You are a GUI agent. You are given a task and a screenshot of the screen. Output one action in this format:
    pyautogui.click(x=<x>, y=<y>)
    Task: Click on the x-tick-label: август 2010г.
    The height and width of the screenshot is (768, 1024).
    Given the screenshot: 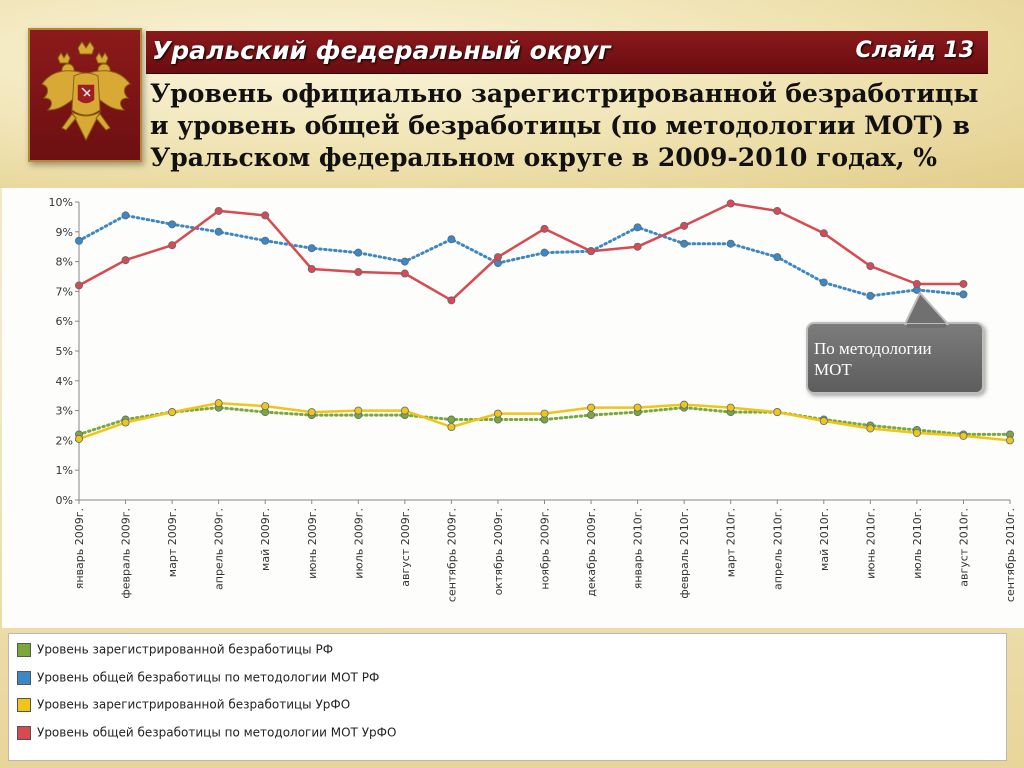 What is the action you would take?
    pyautogui.click(x=963, y=547)
    